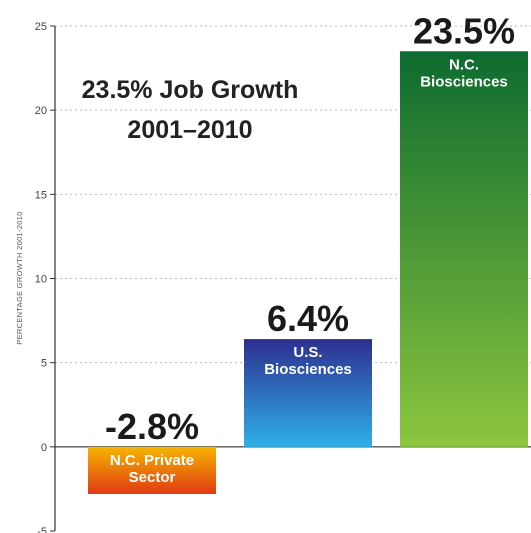 The width and height of the screenshot is (531, 533). I want to click on category-label: N.C., so click(464, 64).